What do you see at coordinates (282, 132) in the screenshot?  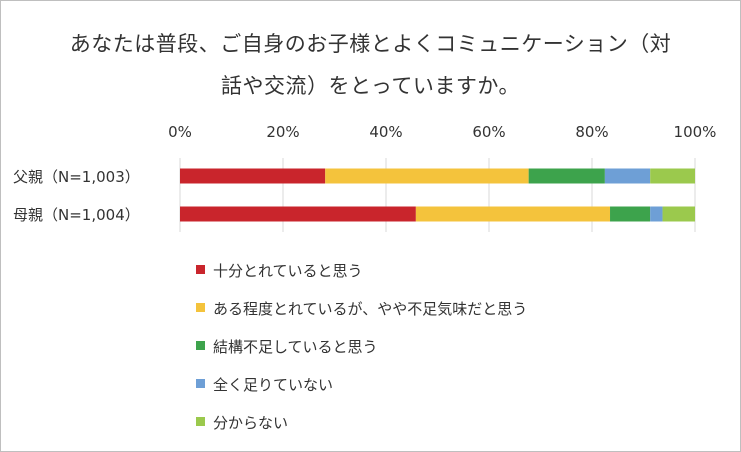 I see `x-tick-label: 20%` at bounding box center [282, 132].